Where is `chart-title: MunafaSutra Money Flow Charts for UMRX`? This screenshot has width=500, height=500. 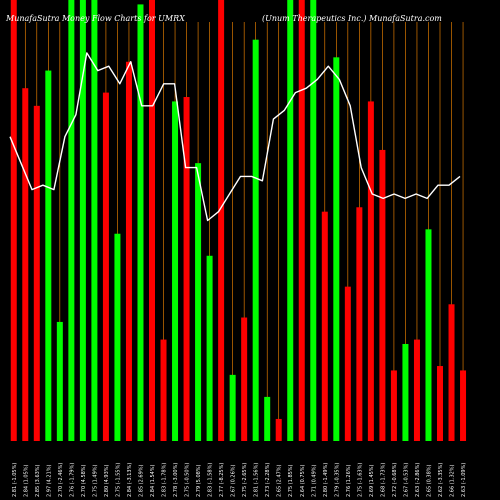
chart-title: MunafaSutra Money Flow Charts for UMRX is located at coordinates (95, 18).